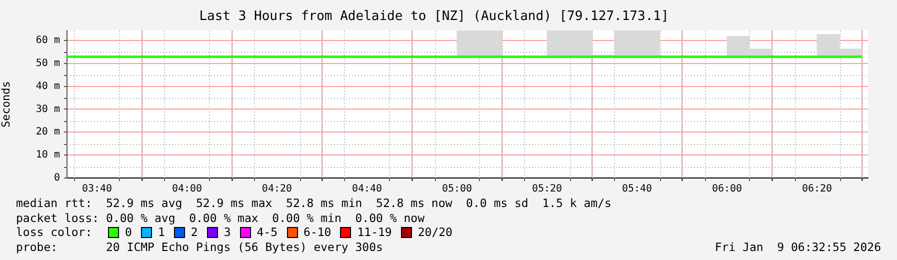 This screenshot has width=897, height=260. What do you see at coordinates (48, 109) in the screenshot?
I see `y-tick-label: 30 m` at bounding box center [48, 109].